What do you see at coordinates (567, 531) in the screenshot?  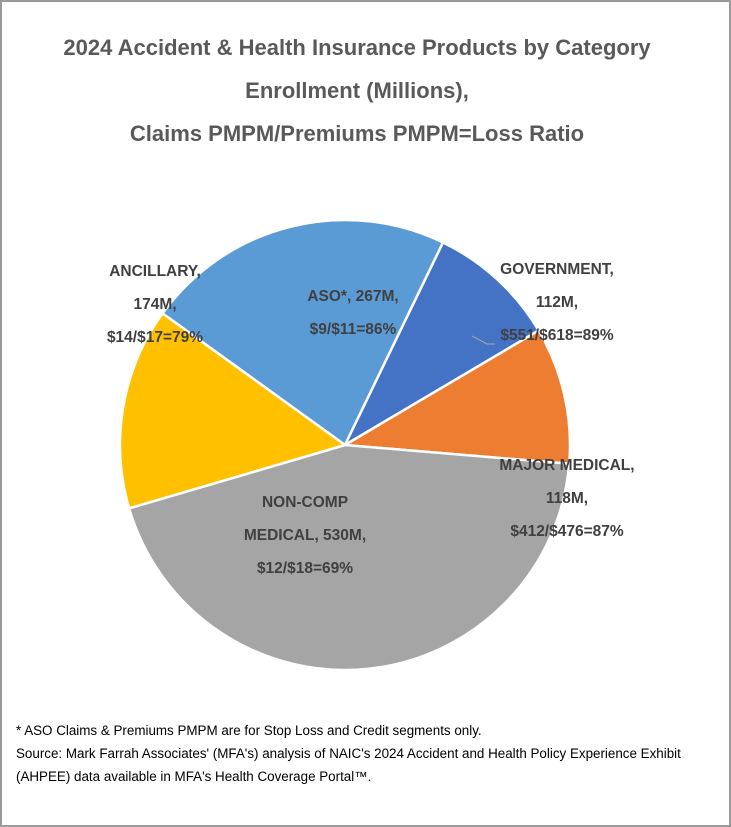 I see `slice-label-line: $412/$476=87%` at bounding box center [567, 531].